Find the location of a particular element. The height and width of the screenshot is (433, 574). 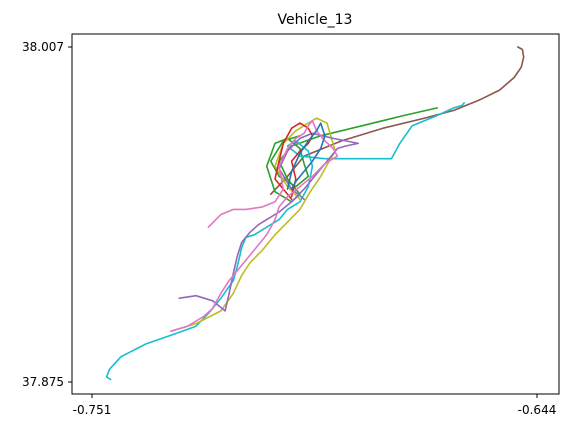

chart-title: Vehicle_13 is located at coordinates (315, 20).